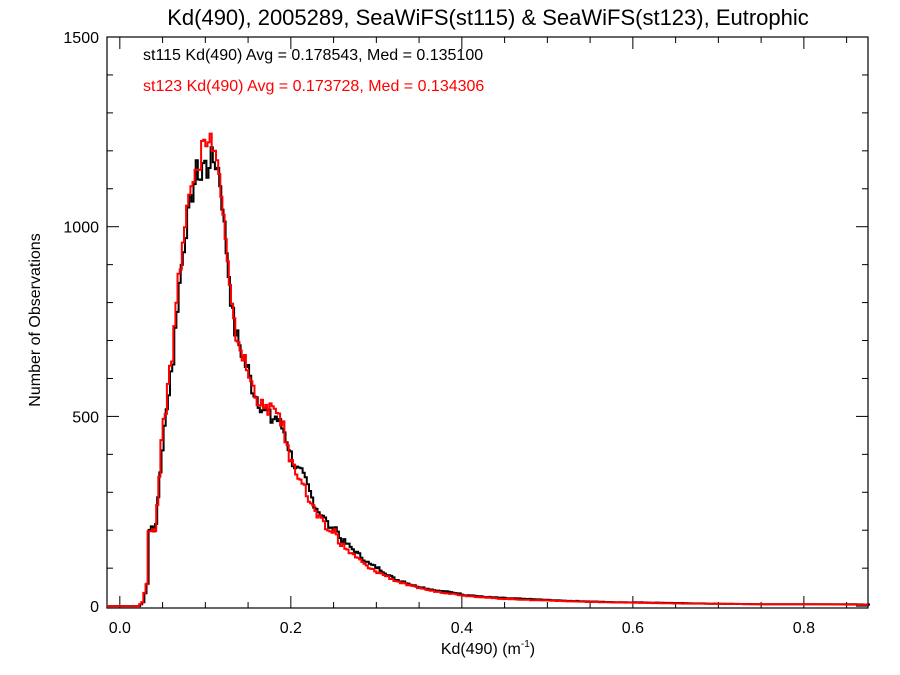 The image size is (900, 675). Describe the element at coordinates (35, 319) in the screenshot. I see `y-axis-label: Number of Observations` at that location.